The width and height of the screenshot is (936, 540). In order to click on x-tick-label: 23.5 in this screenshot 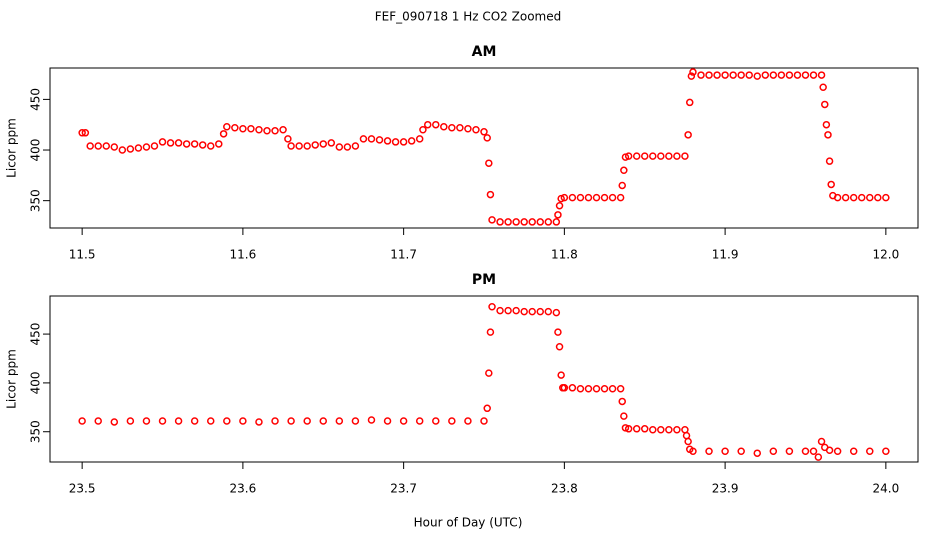, I will do `click(82, 489)`.